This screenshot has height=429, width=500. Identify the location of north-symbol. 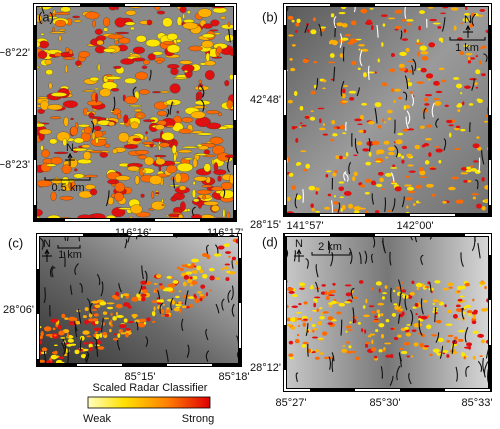
(70, 159).